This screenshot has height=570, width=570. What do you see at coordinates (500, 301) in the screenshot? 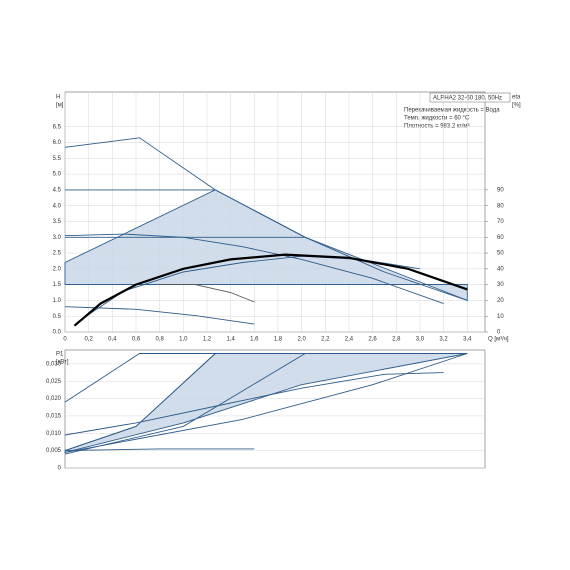
I see `y2-tick-label: 20` at bounding box center [500, 301].